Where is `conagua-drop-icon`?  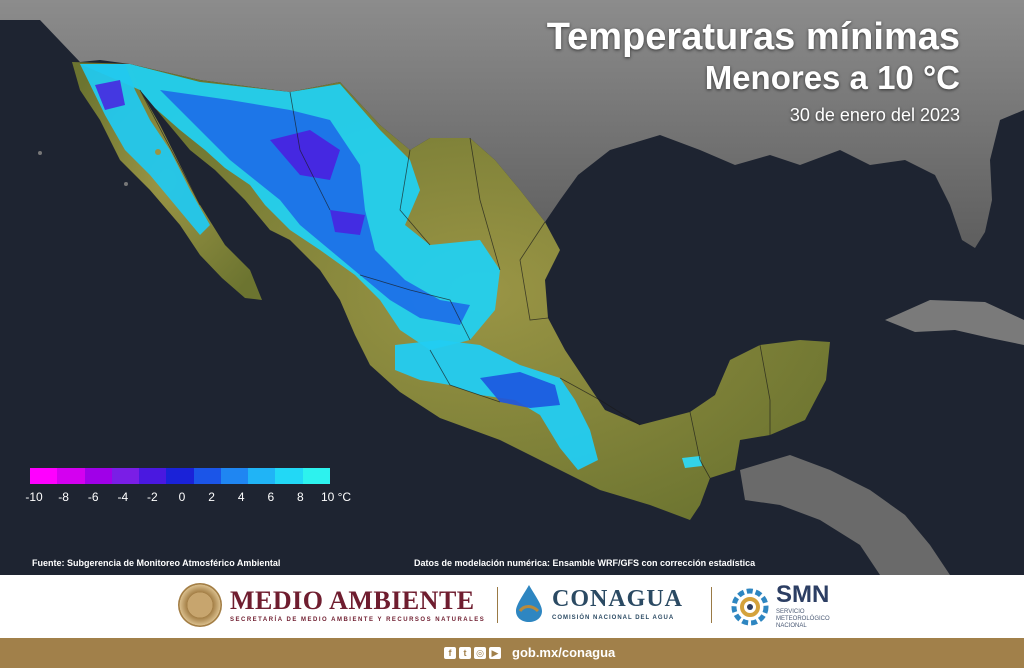
conagua-drop-icon is located at coordinates (529, 603).